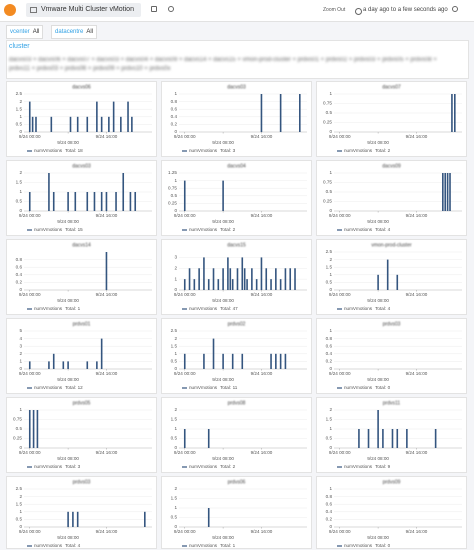 This screenshot has width=474, height=550. I want to click on variable: datacentre All, so click(74, 32).